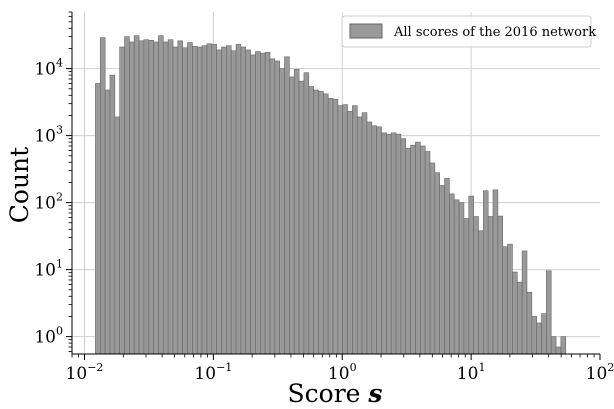  I want to click on legend-box, so click(466, 31).